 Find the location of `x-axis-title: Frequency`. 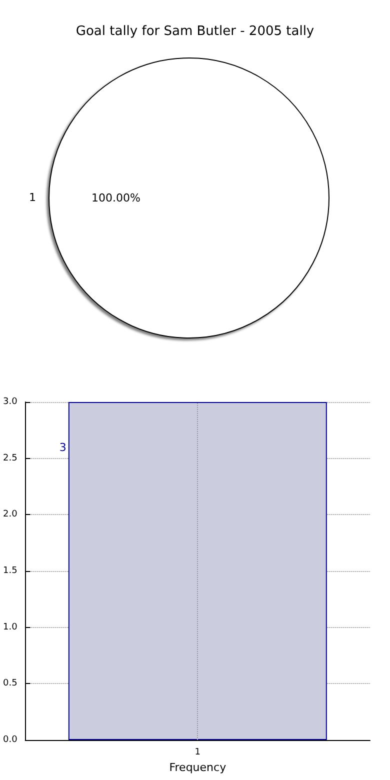

x-axis-title: Frequency is located at coordinates (198, 767).